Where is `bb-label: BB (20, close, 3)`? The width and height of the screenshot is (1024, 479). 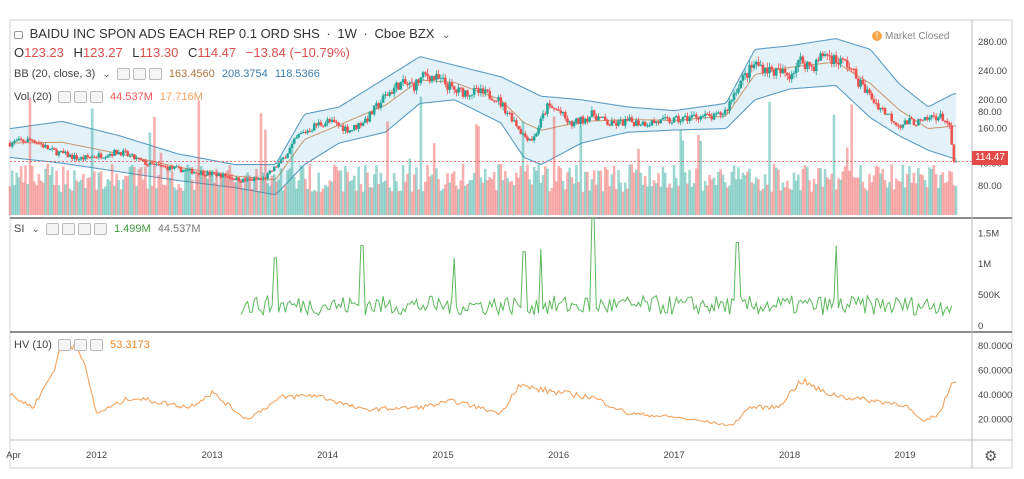
bb-label: BB (20, close, 3) is located at coordinates (55, 74).